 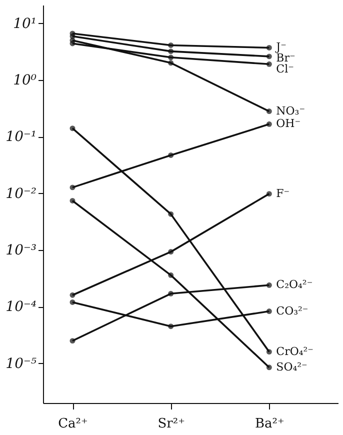 I want to click on y-tick-label: 10⁻¹, so click(x=21, y=137).